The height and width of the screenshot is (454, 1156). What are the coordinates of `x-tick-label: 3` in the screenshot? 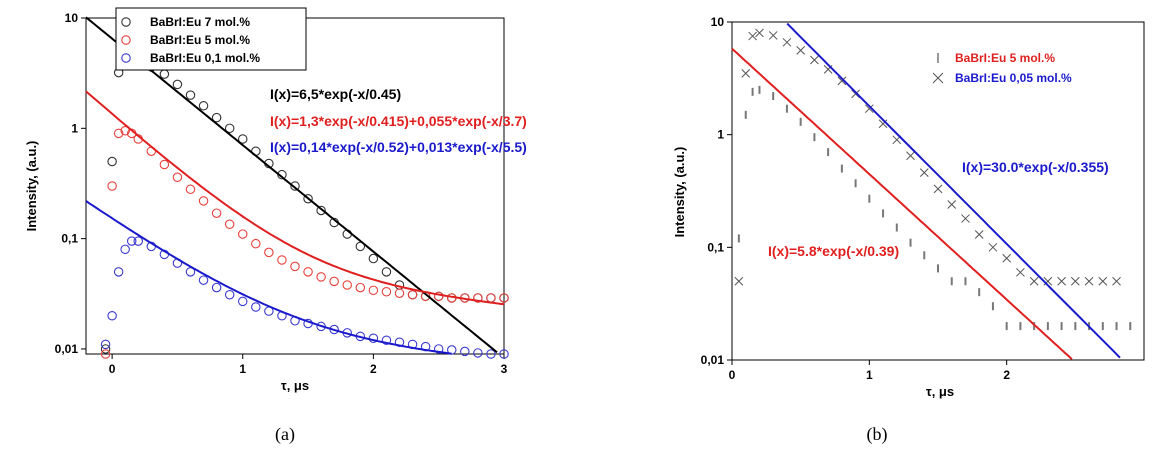 It's located at (504, 369).